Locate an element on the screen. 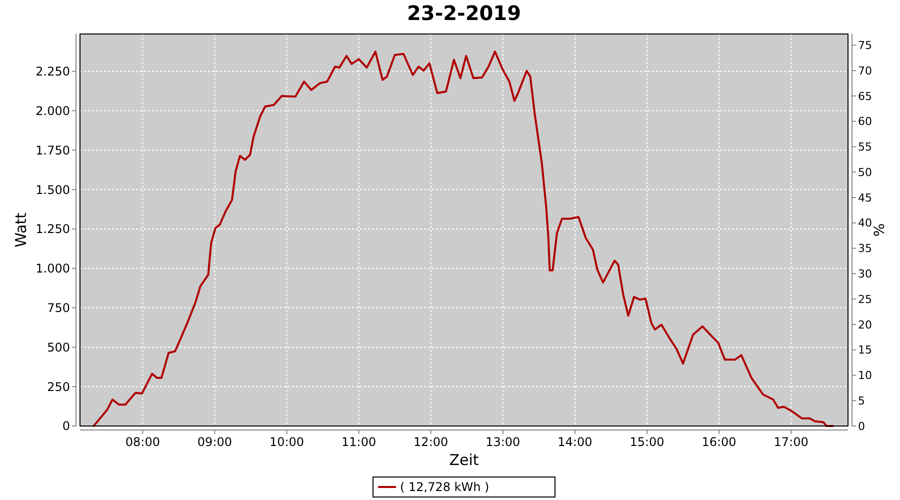 This screenshot has height=500, width=900. y2-tick-label: 40 is located at coordinates (865, 223).